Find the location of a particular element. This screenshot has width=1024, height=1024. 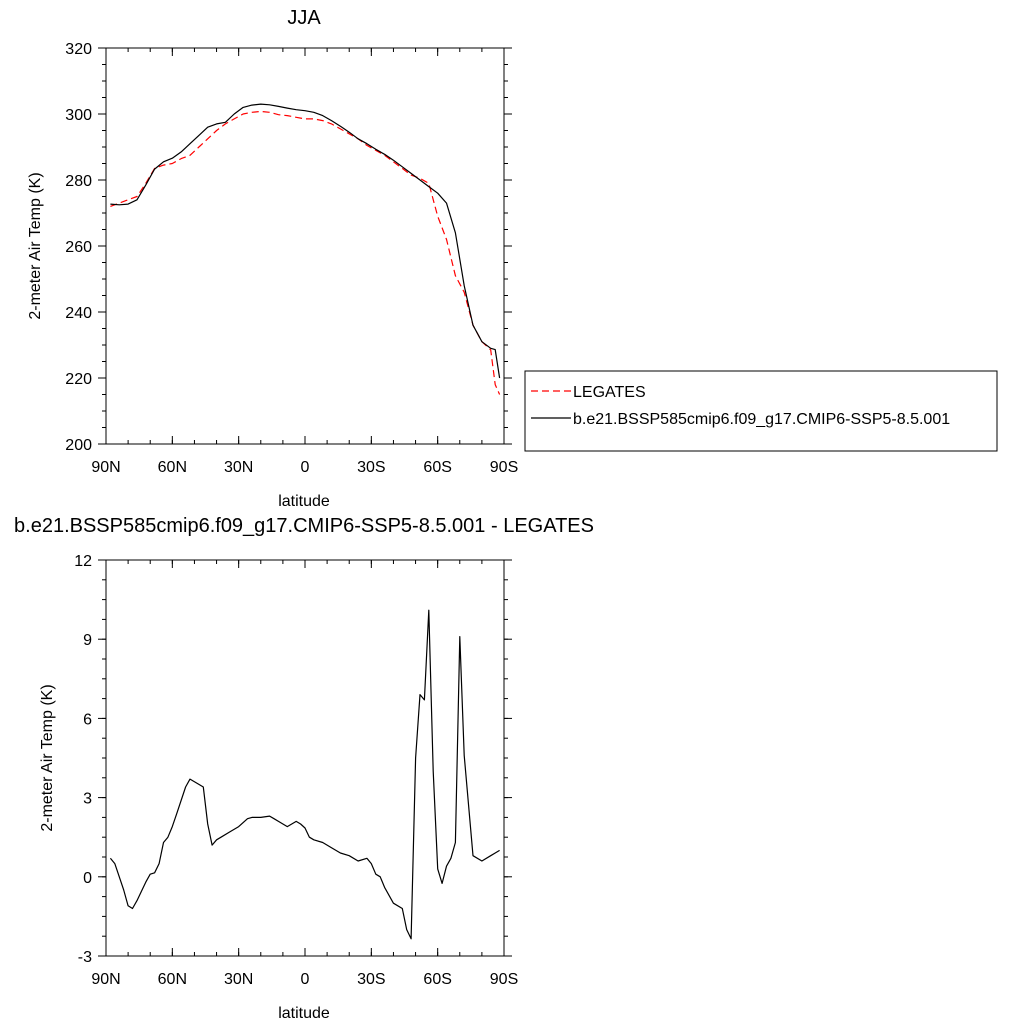

series-line-difference is located at coordinates (304, 774).